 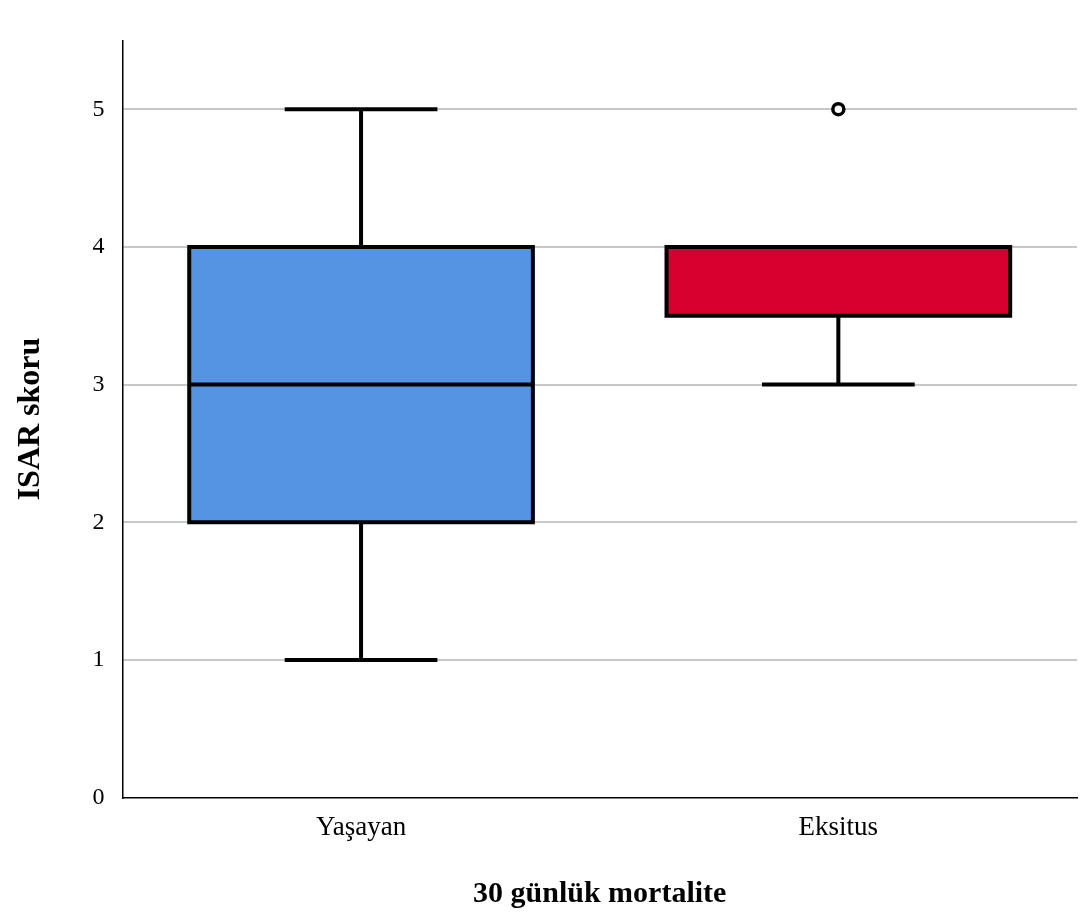 What do you see at coordinates (838, 825) in the screenshot?
I see `x-tick-label: Eksitus` at bounding box center [838, 825].